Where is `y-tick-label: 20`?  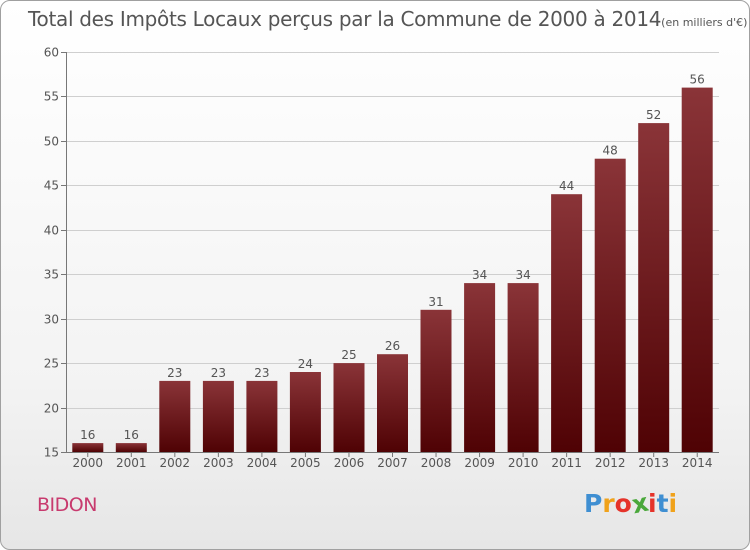
y-tick-label: 20 is located at coordinates (51, 409).